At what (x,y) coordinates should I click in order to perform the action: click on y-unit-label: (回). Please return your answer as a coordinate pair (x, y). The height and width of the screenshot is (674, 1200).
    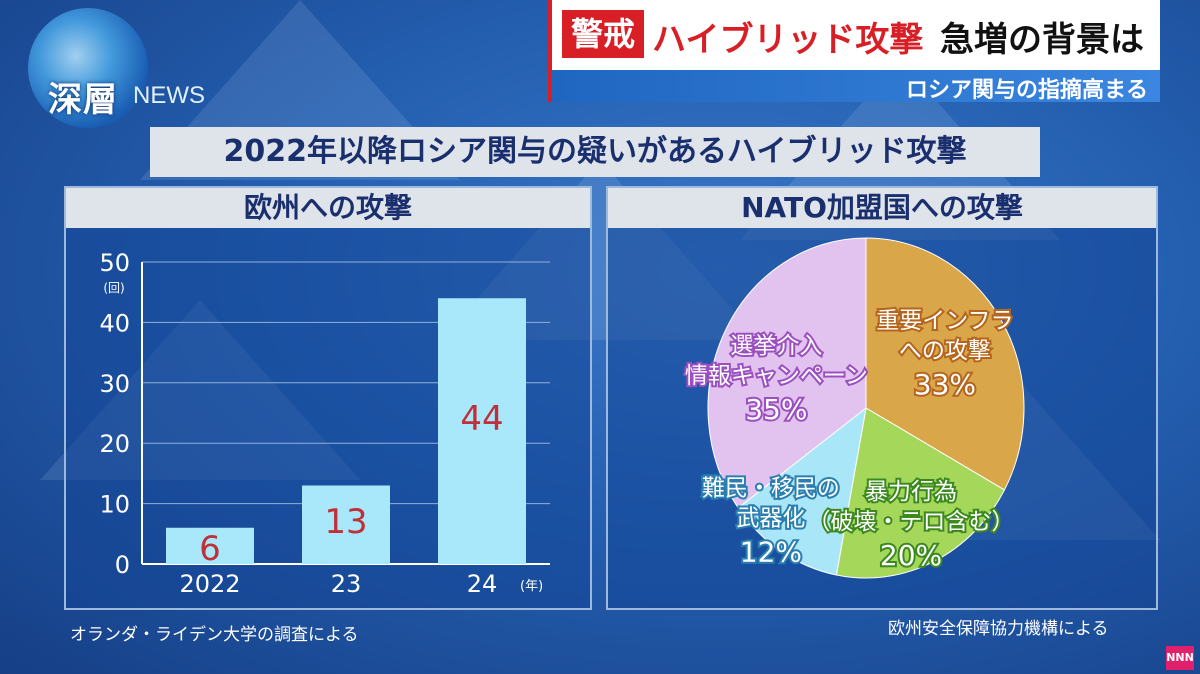
    Looking at the image, I should click on (113, 288).